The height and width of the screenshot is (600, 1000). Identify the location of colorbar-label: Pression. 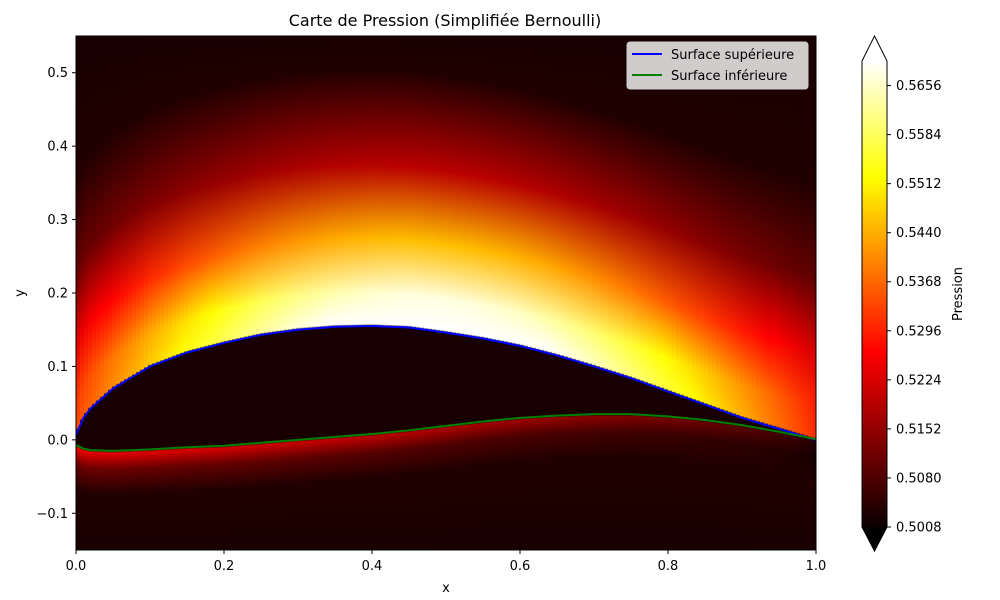
(958, 294).